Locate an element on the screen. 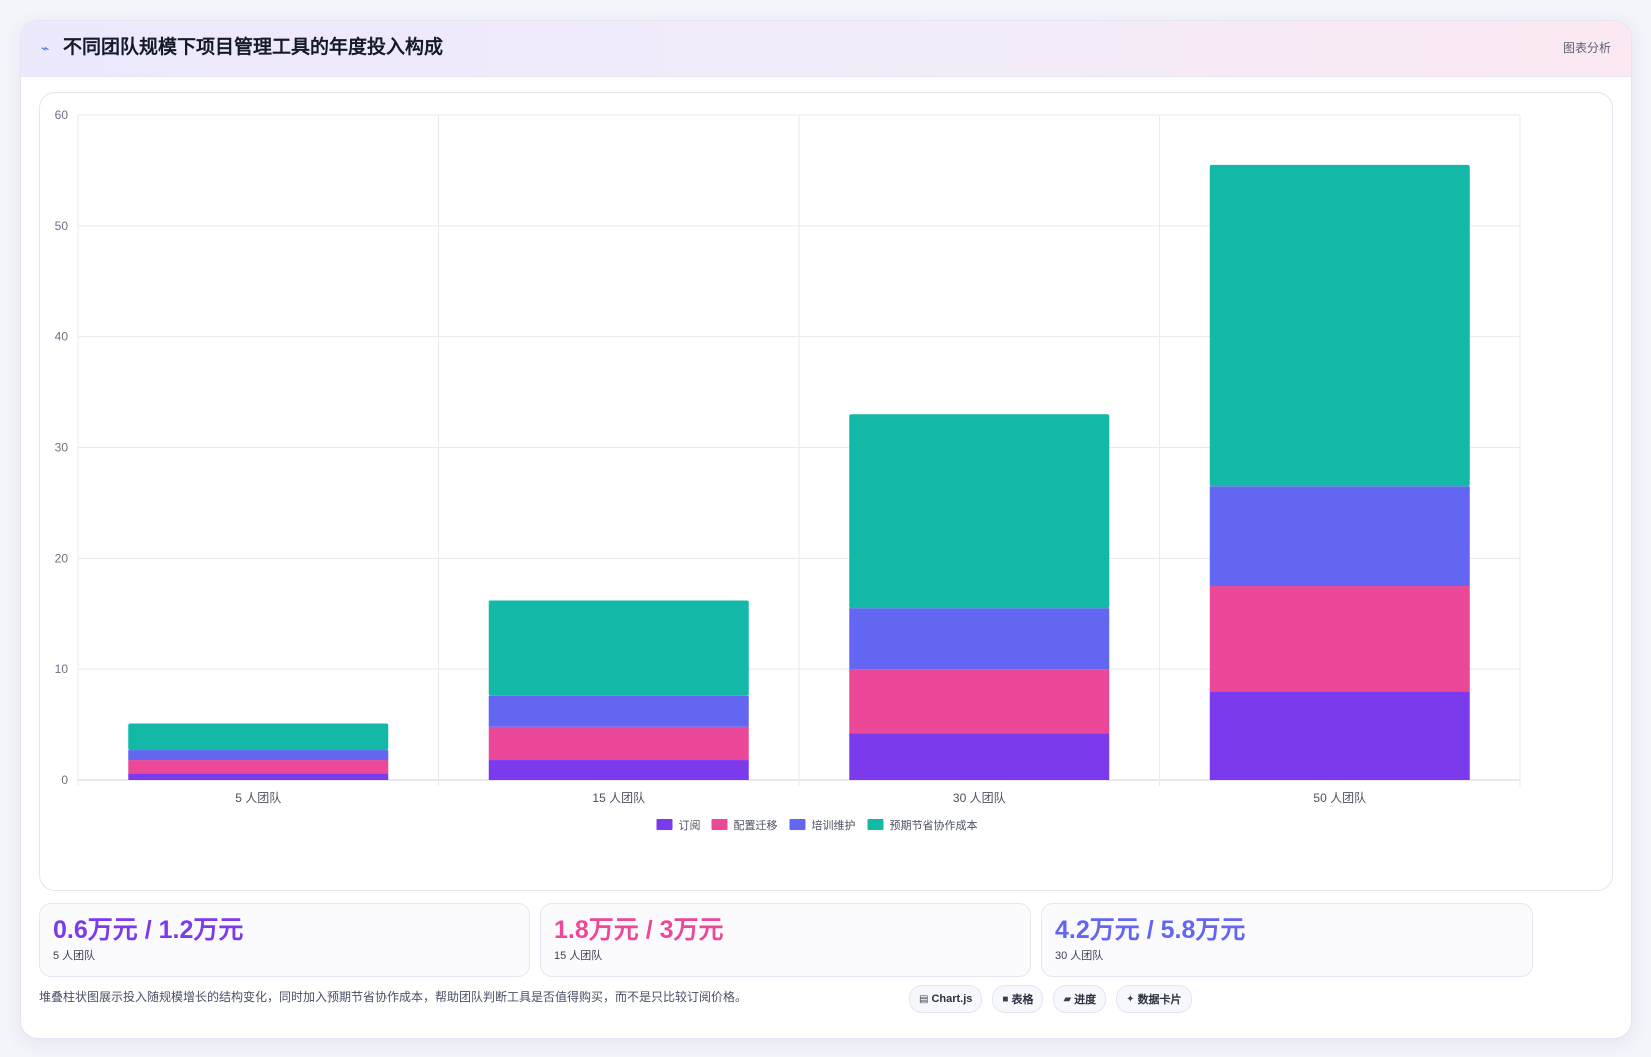  stat-card-5: 0.6万元 / 1.2万元 5 人团队 is located at coordinates (284, 940).